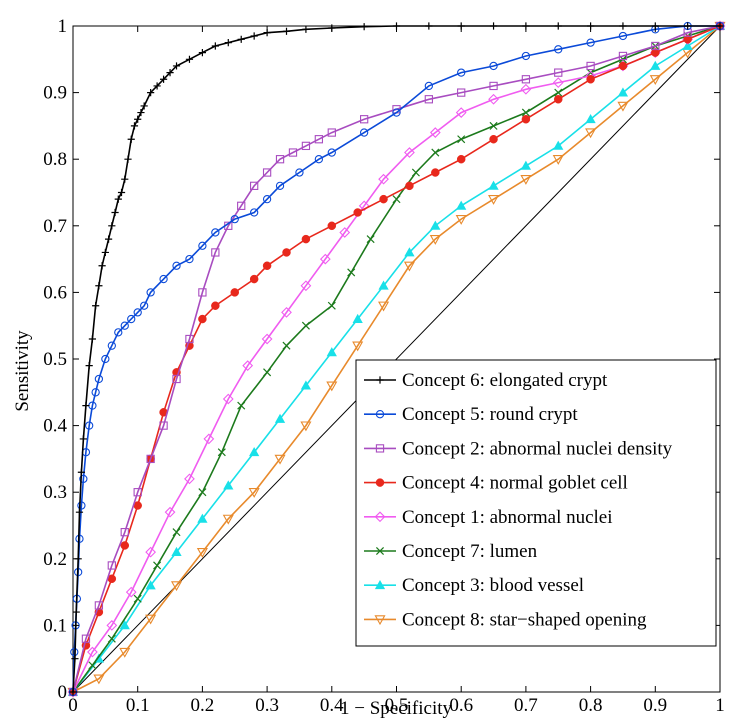  What do you see at coordinates (471, 414) in the screenshot?
I see `legend-item: Concept 5: round crypt` at bounding box center [471, 414].